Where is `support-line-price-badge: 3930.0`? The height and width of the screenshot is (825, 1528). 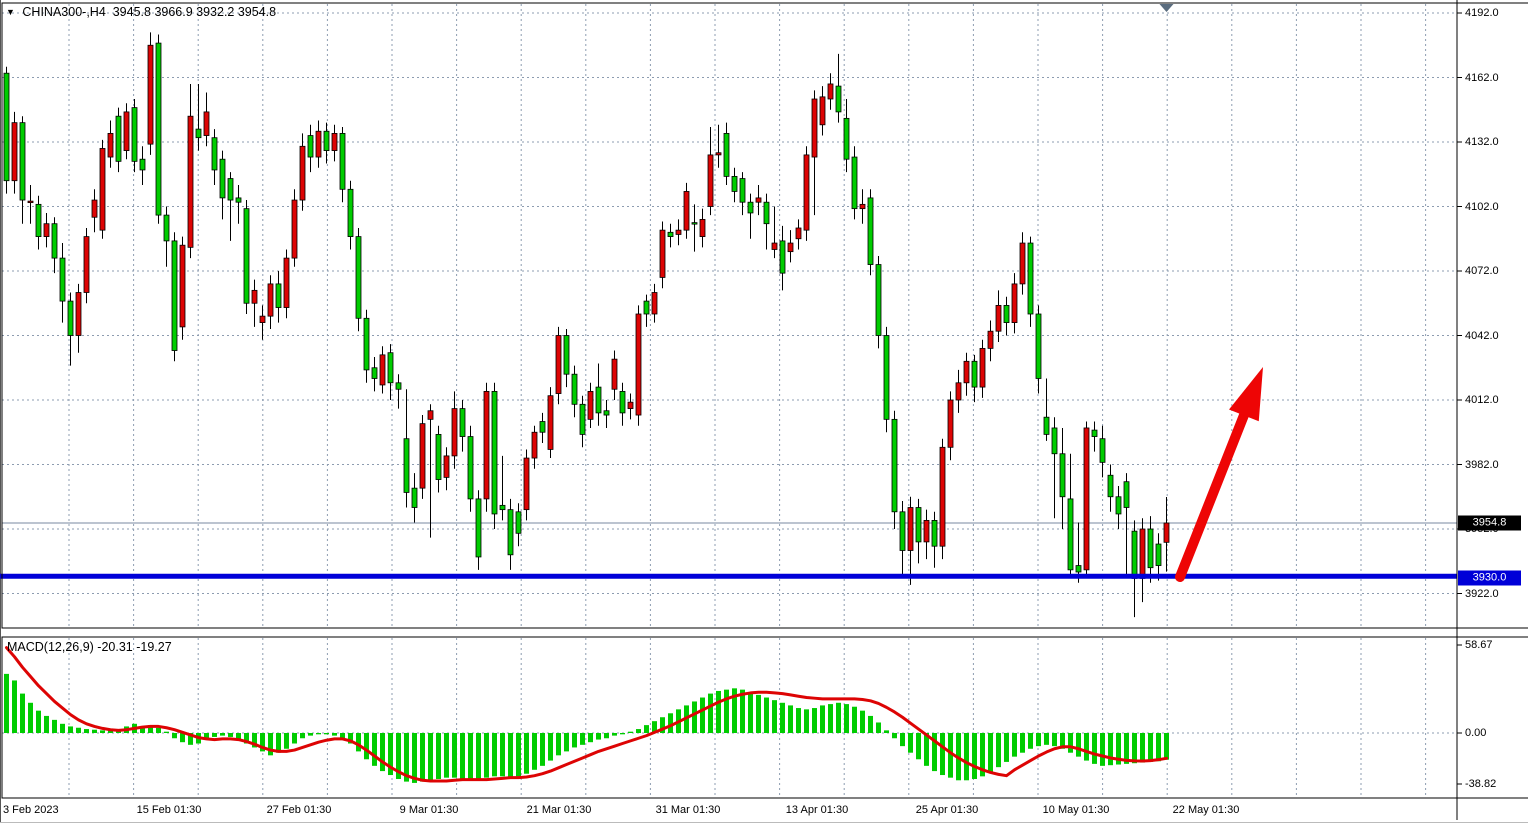
support-line-price-badge: 3930.0 is located at coordinates (1489, 578).